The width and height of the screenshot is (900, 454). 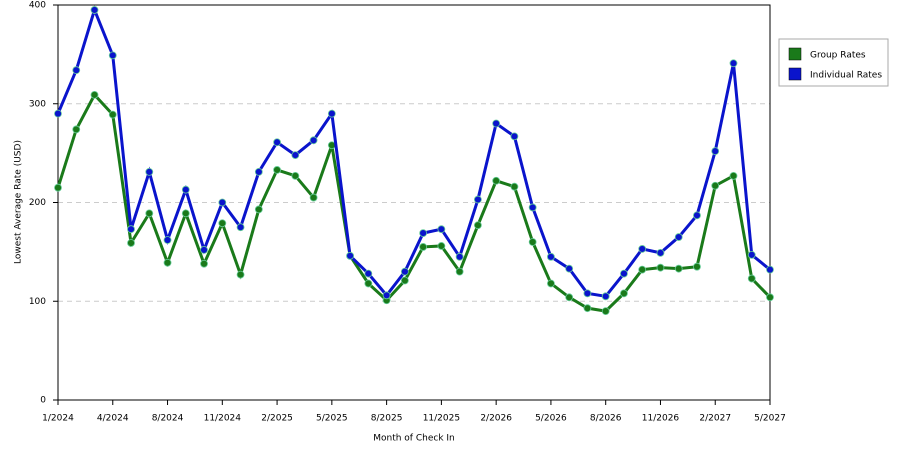 What do you see at coordinates (441, 419) in the screenshot?
I see `x-tick-label: 11/2025` at bounding box center [441, 419].